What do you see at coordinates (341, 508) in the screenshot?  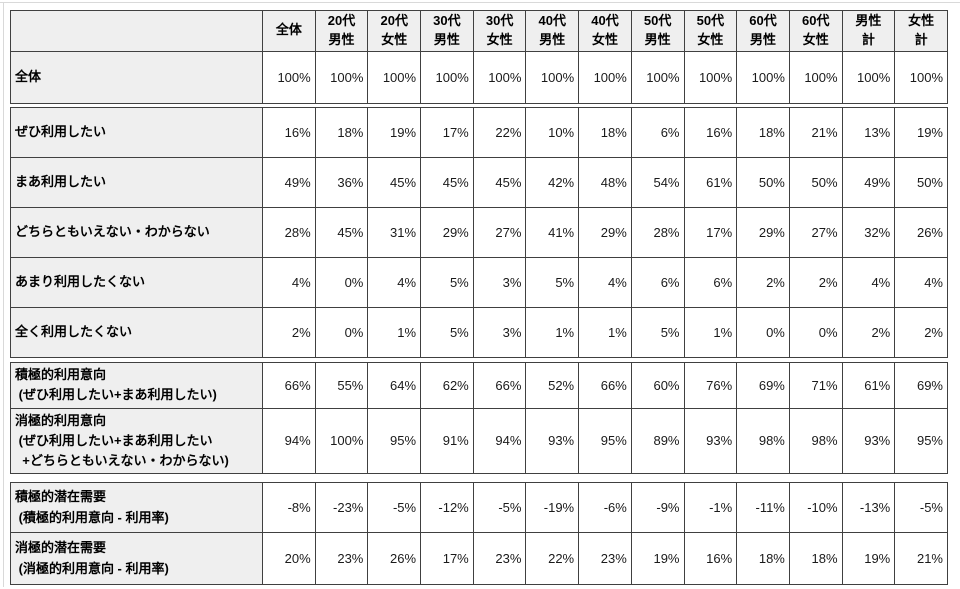 I see `value-cell: -23%` at bounding box center [341, 508].